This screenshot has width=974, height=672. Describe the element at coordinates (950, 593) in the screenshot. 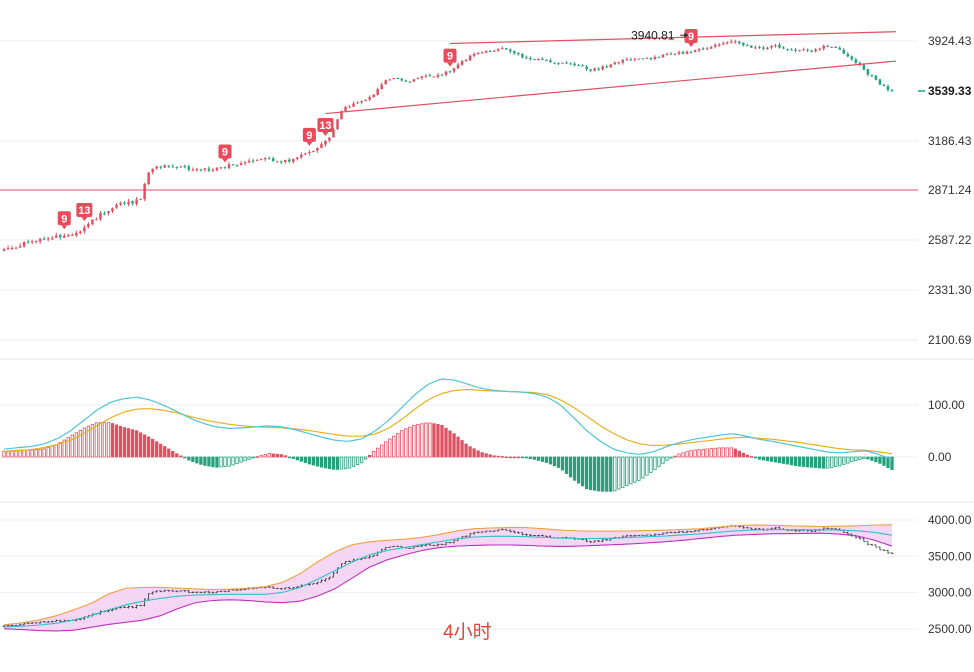

I see `boll-y-axis-tick: 3000.00` at that location.